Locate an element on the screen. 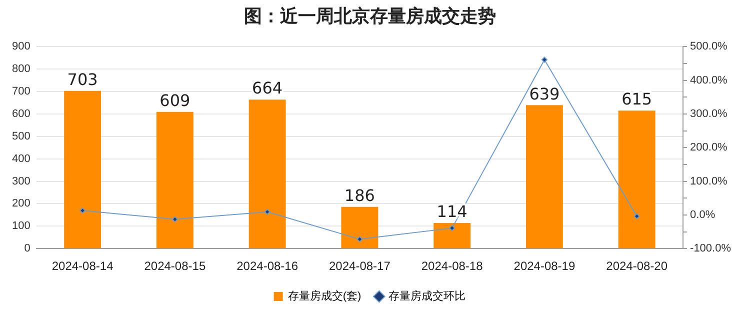 The width and height of the screenshot is (740, 312). x-tick-label: 2024-08-18 is located at coordinates (452, 266).